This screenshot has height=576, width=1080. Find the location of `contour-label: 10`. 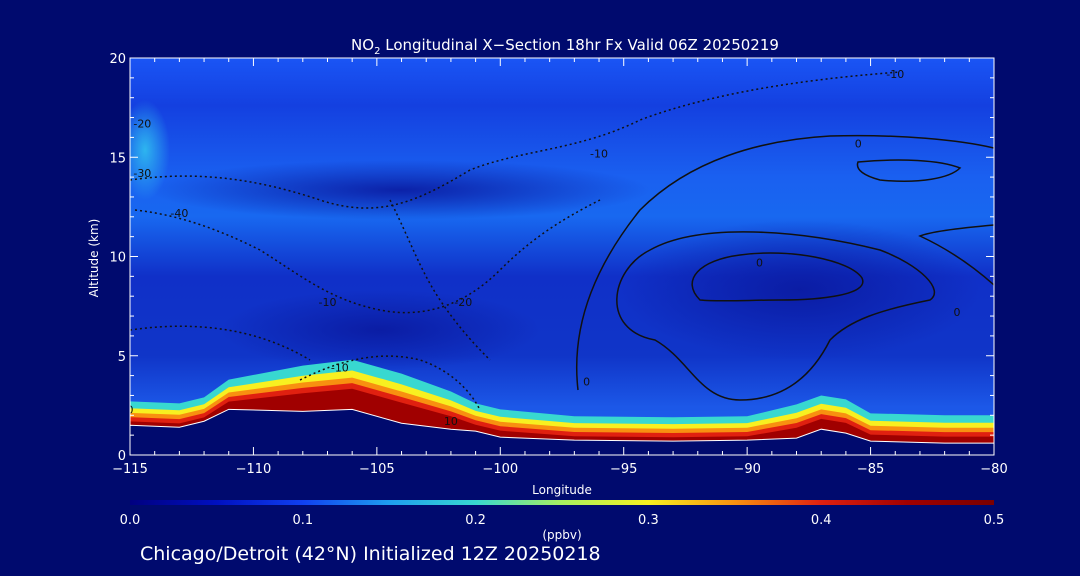

contour-label: 10 is located at coordinates (451, 421).